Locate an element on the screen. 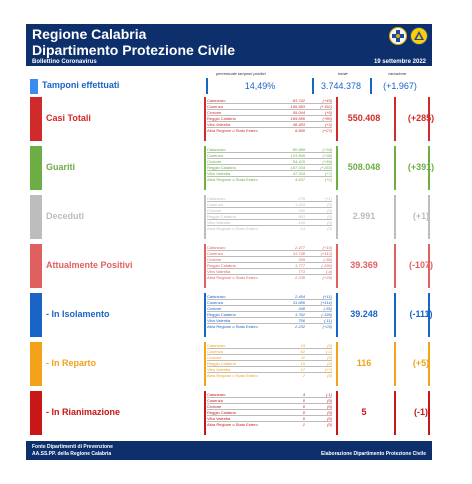 This screenshot has width=472, height=484. row-label: - In Reparto is located at coordinates (71, 363).